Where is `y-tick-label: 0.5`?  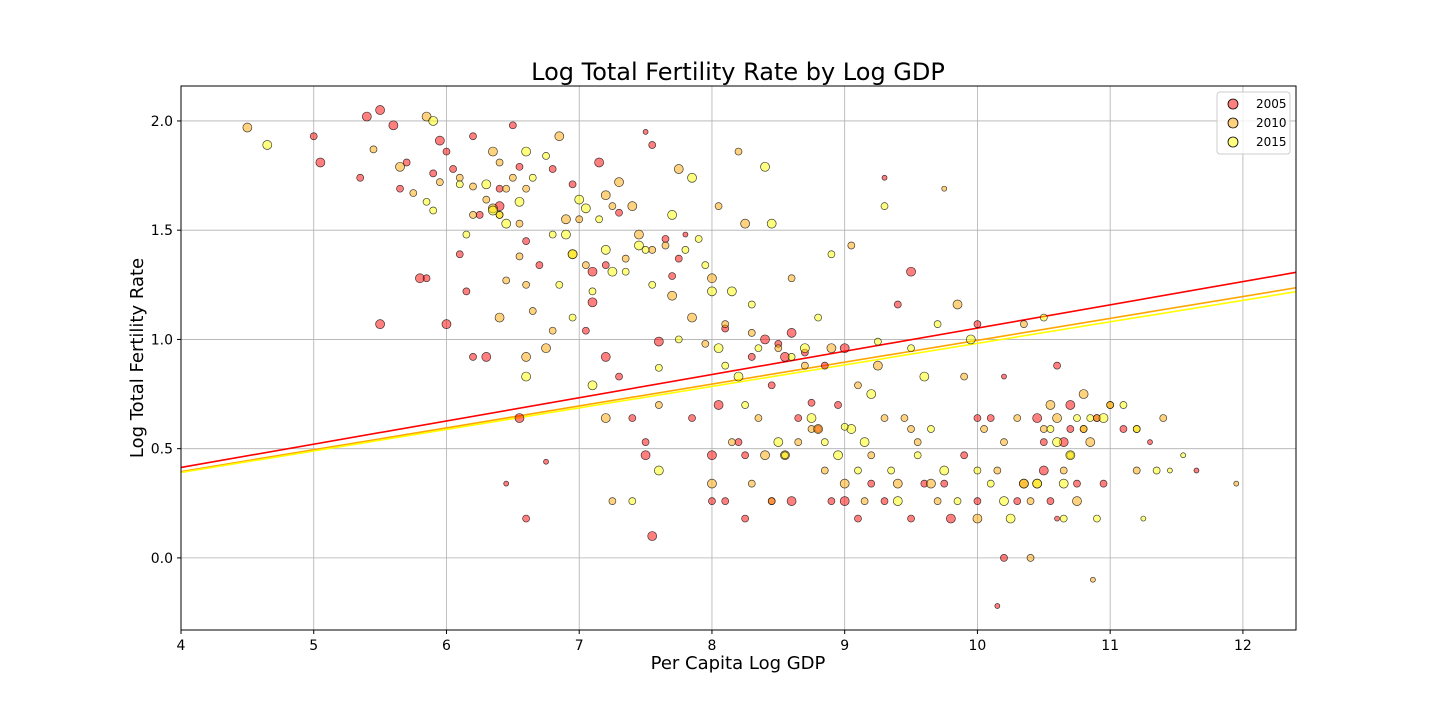
y-tick-label: 0.5 is located at coordinates (162, 450).